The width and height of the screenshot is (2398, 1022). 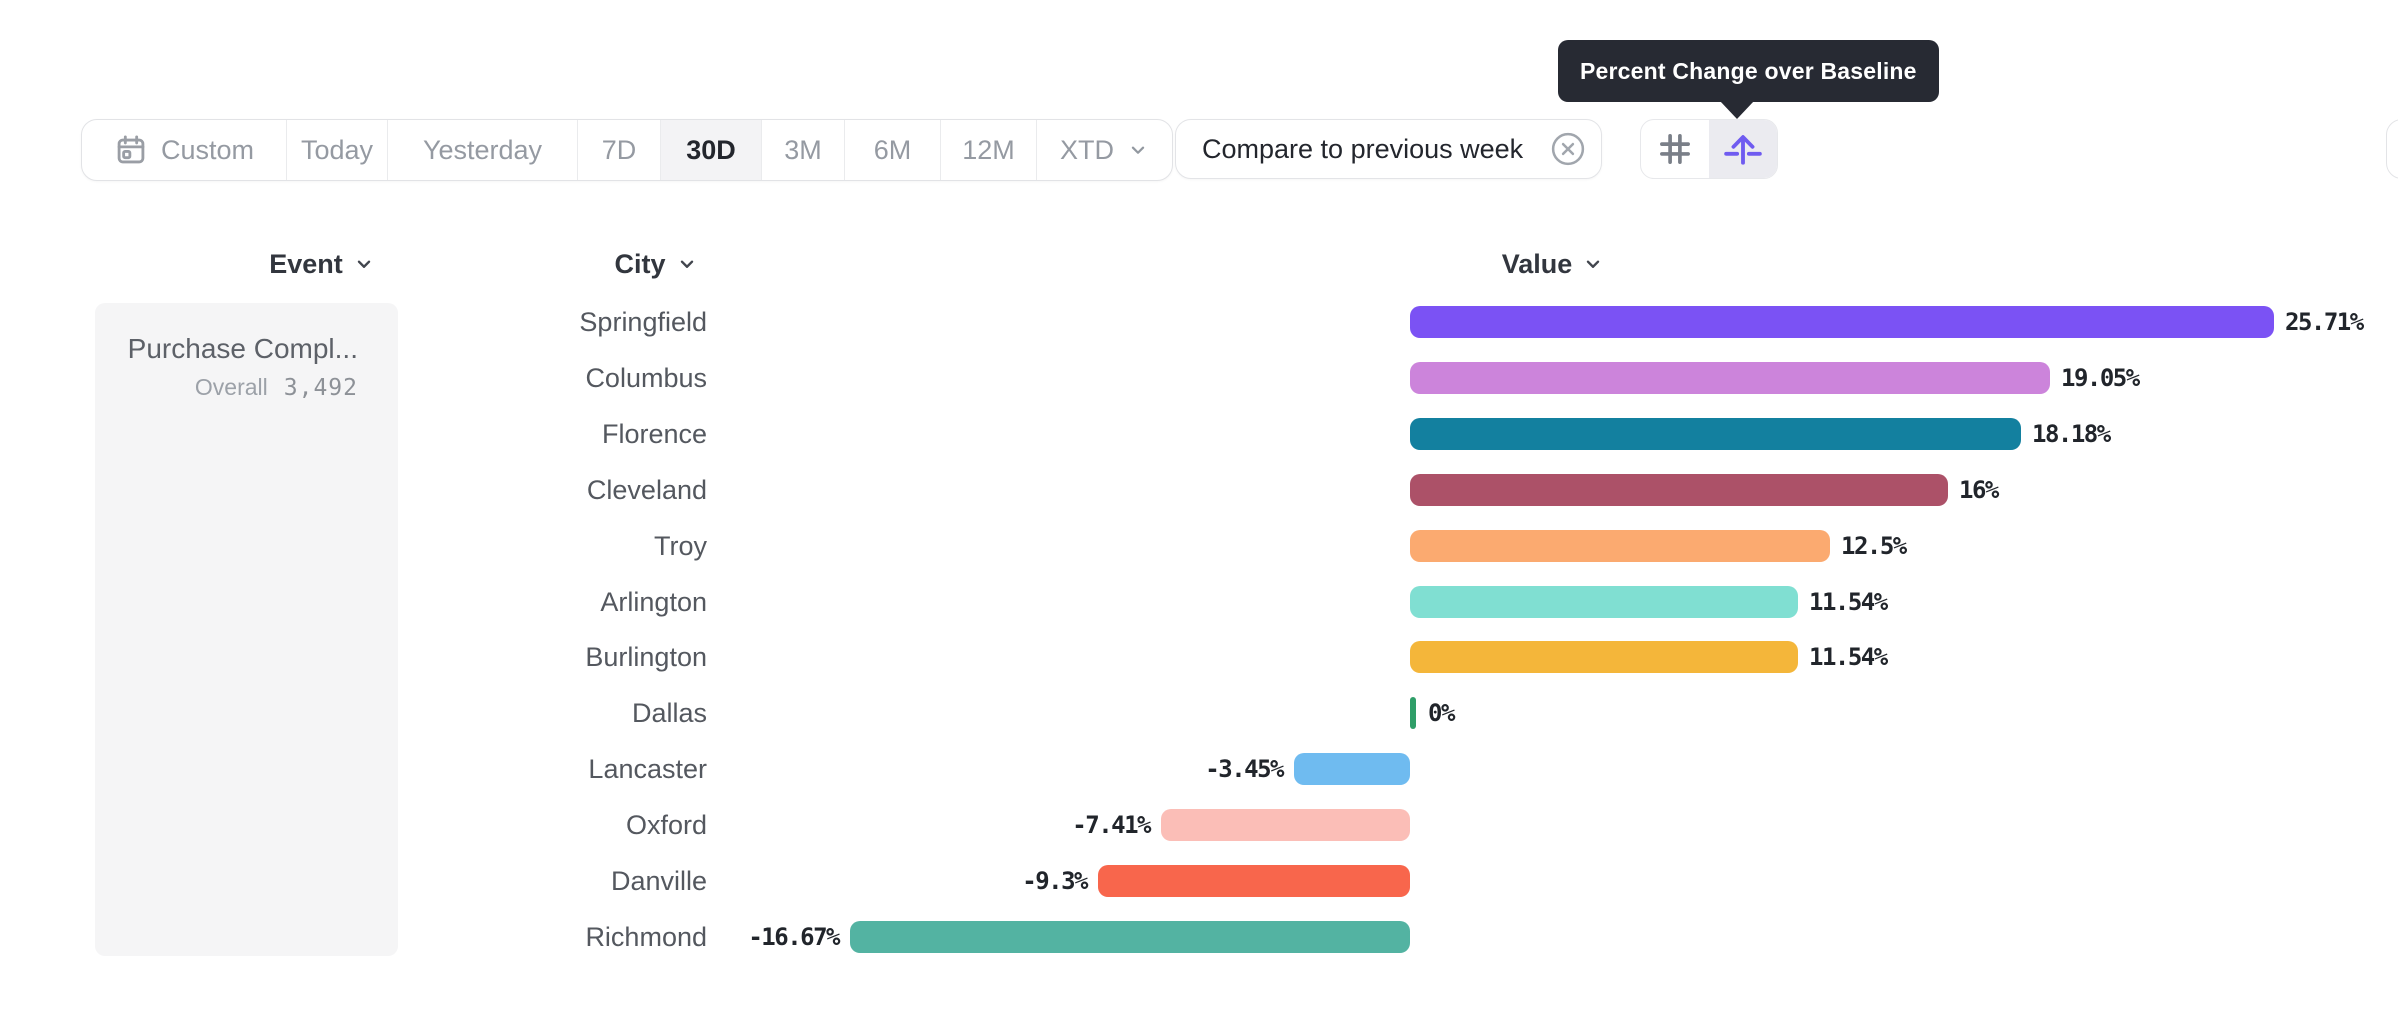 I want to click on date-range-30d: 30D, so click(x=710, y=150).